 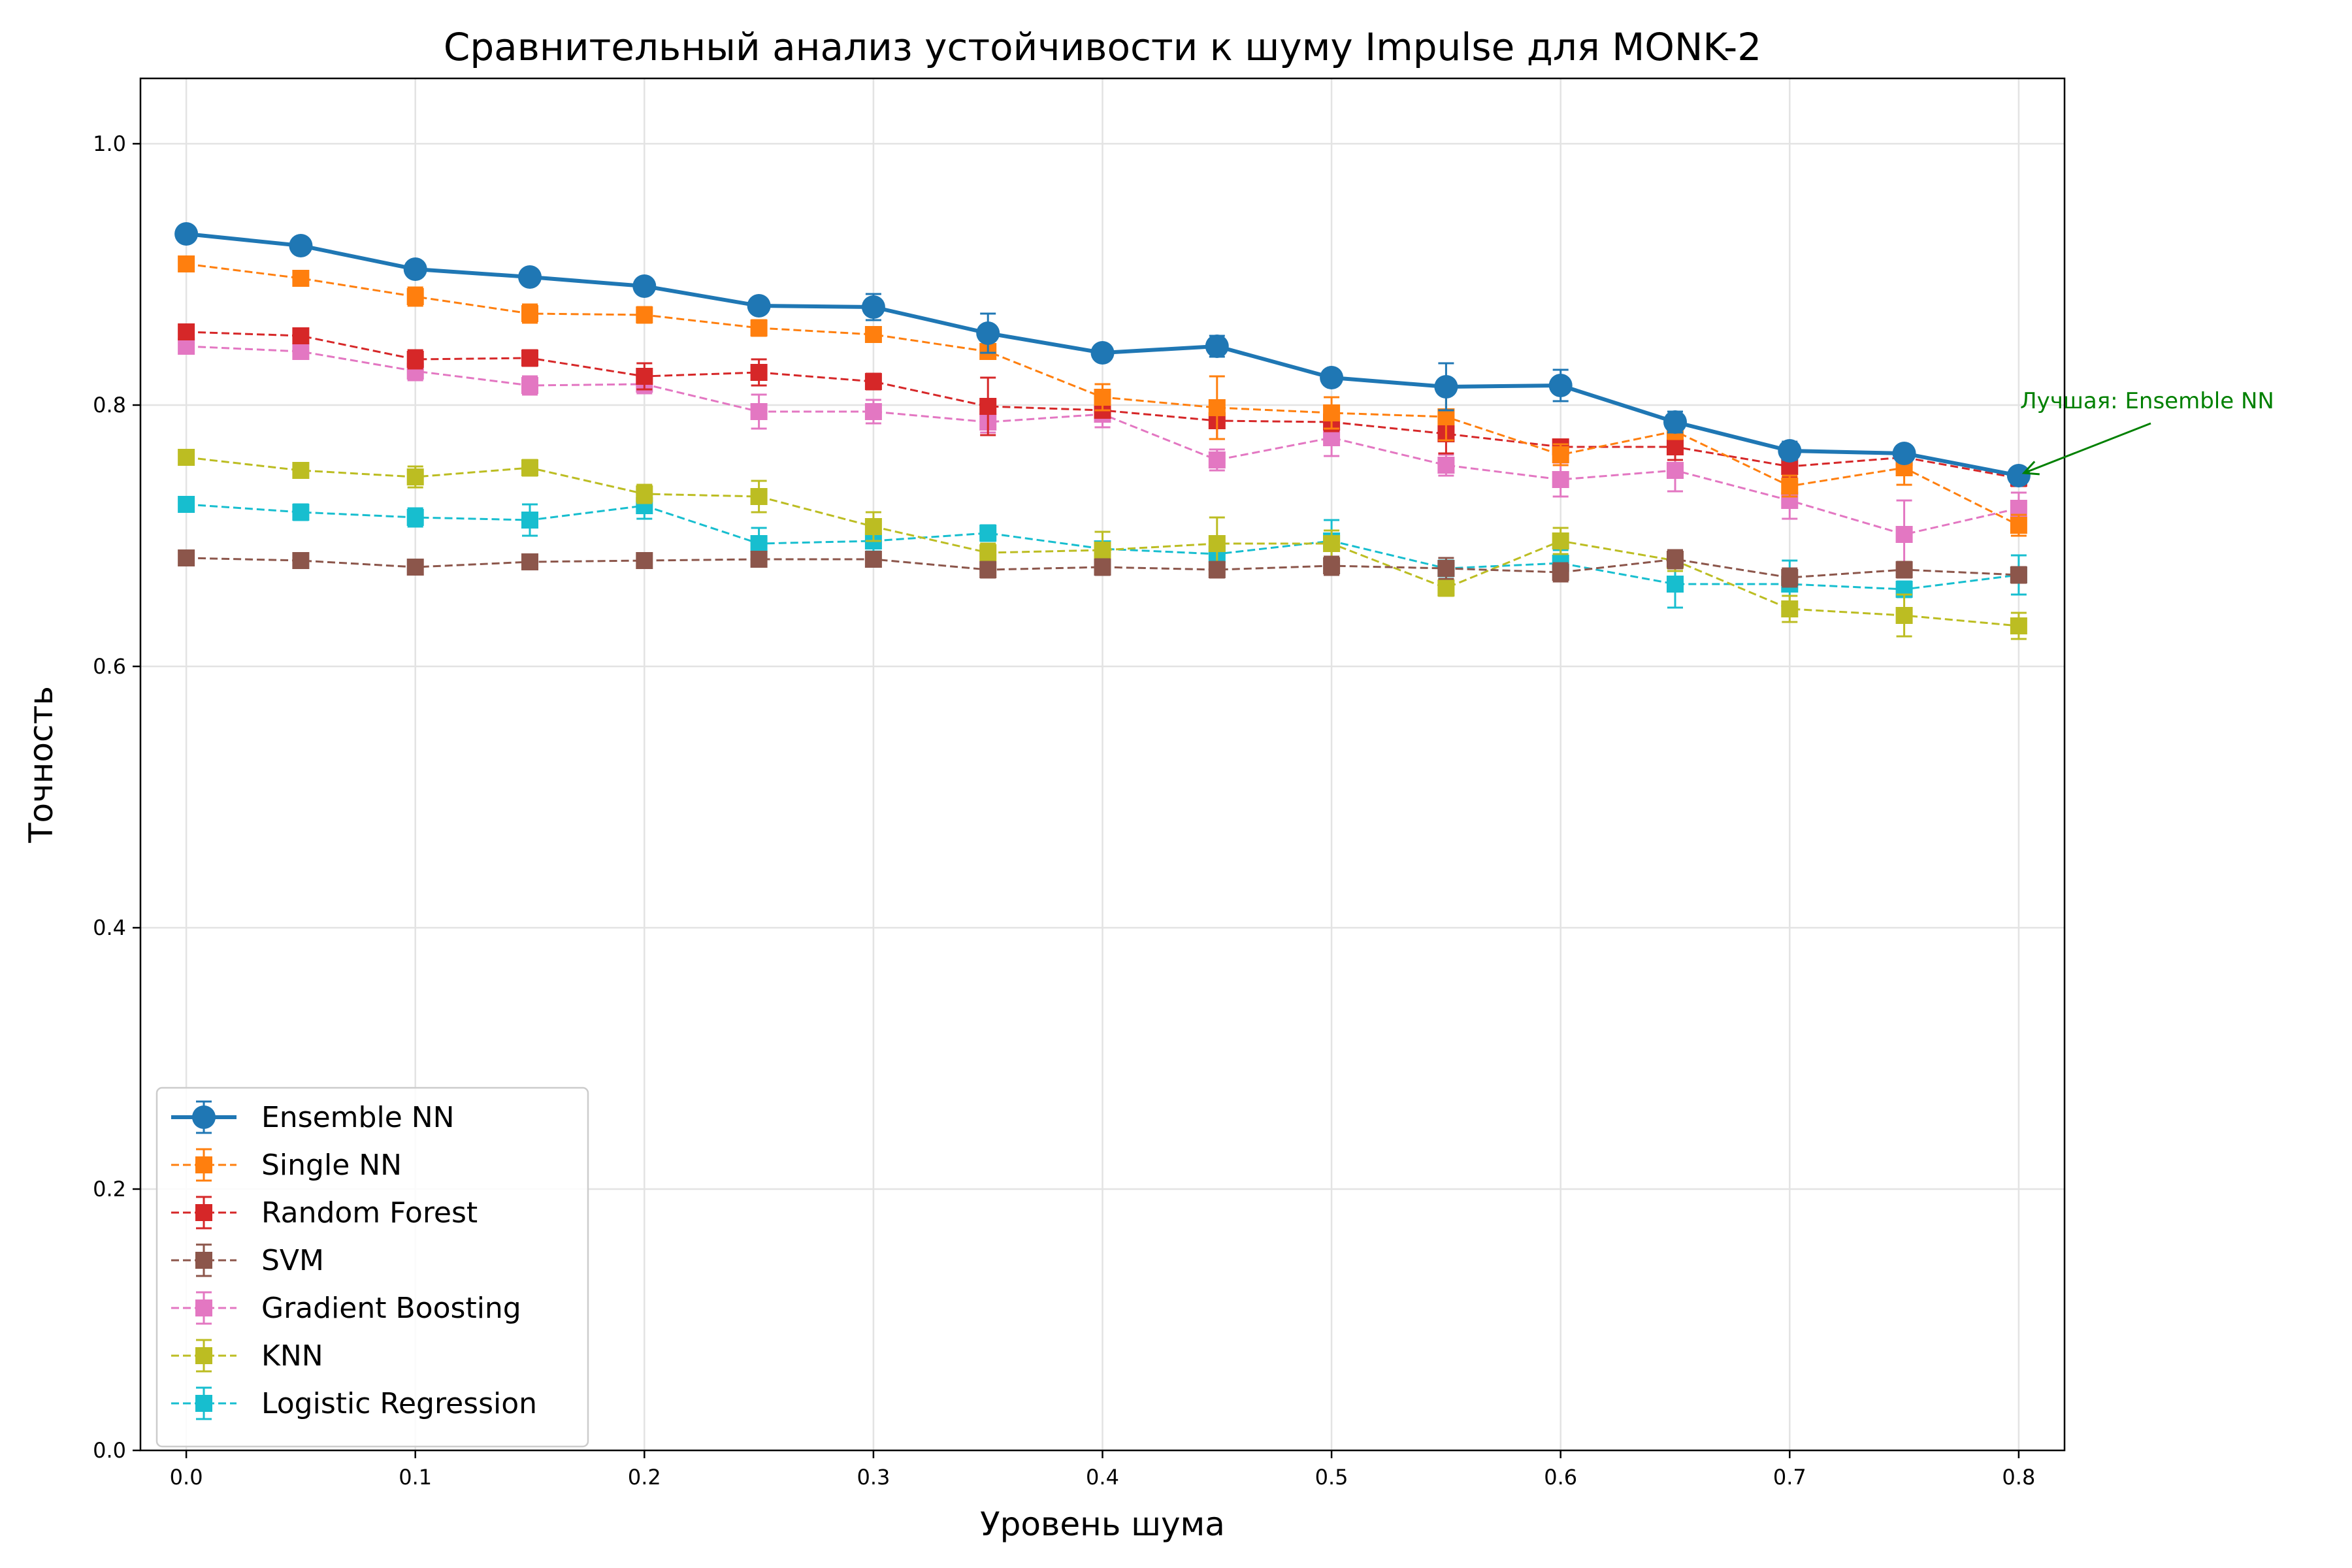 What do you see at coordinates (186, 1477) in the screenshot?
I see `x-tick-label: 0.0` at bounding box center [186, 1477].